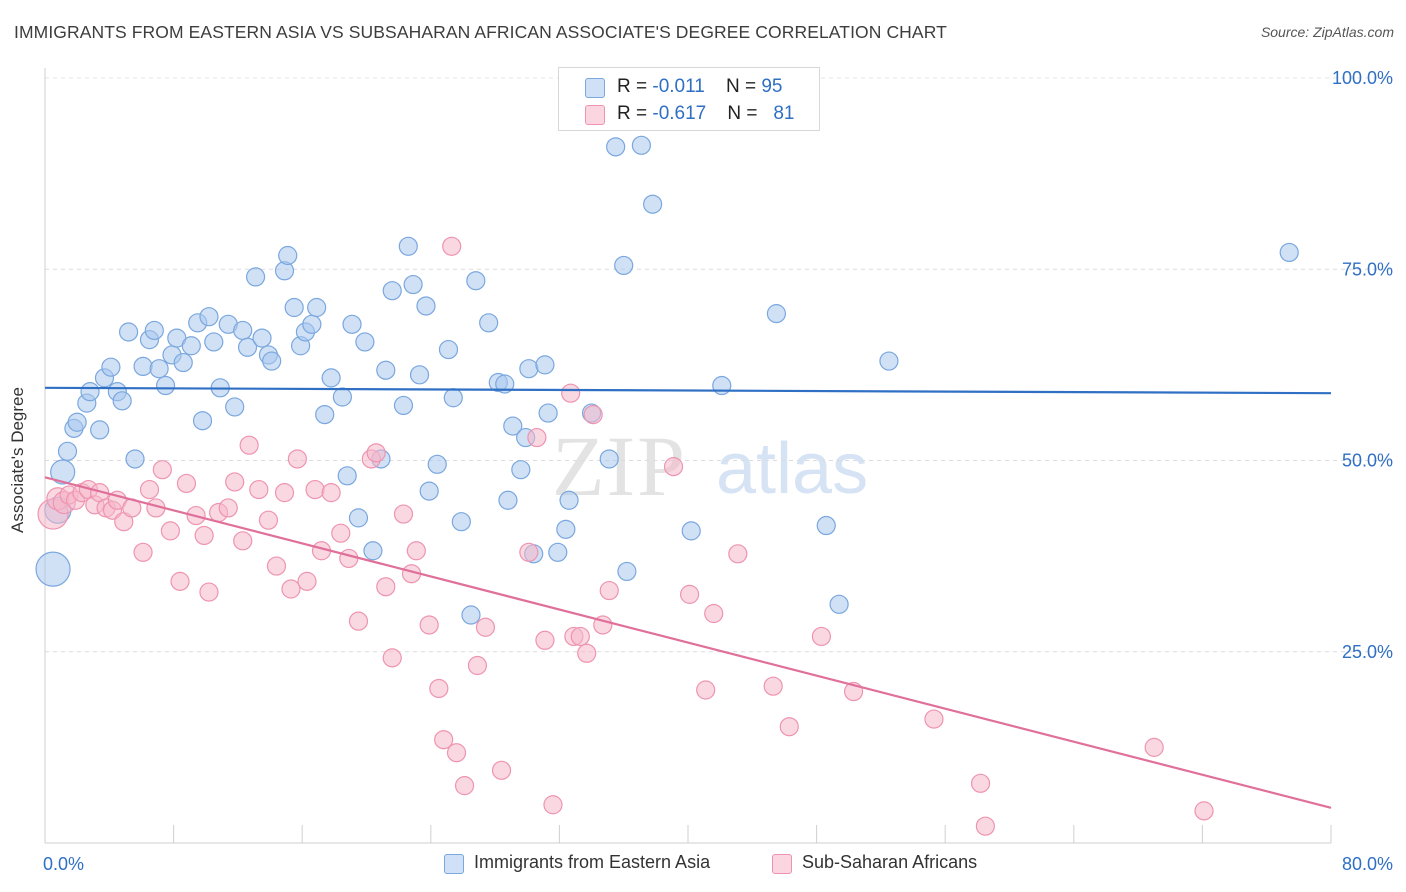 This screenshot has height=892, width=1406. I want to click on y-axis-label: Associate's Degree, so click(17, 460).